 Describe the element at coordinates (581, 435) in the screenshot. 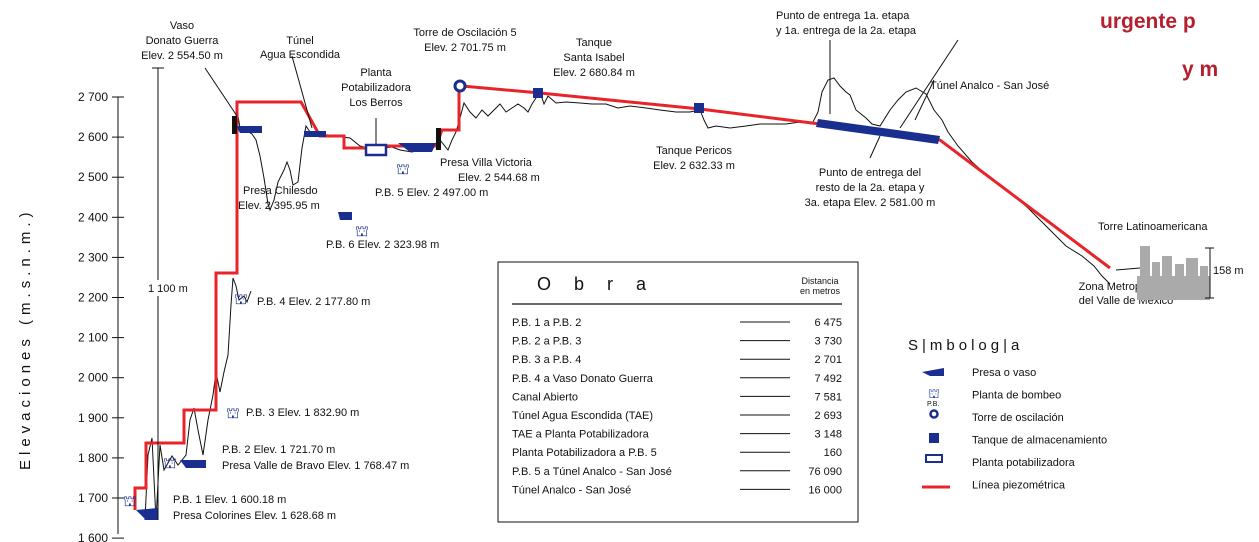

I see `table-row-obra: TAE a Planta Potabilizadora` at that location.